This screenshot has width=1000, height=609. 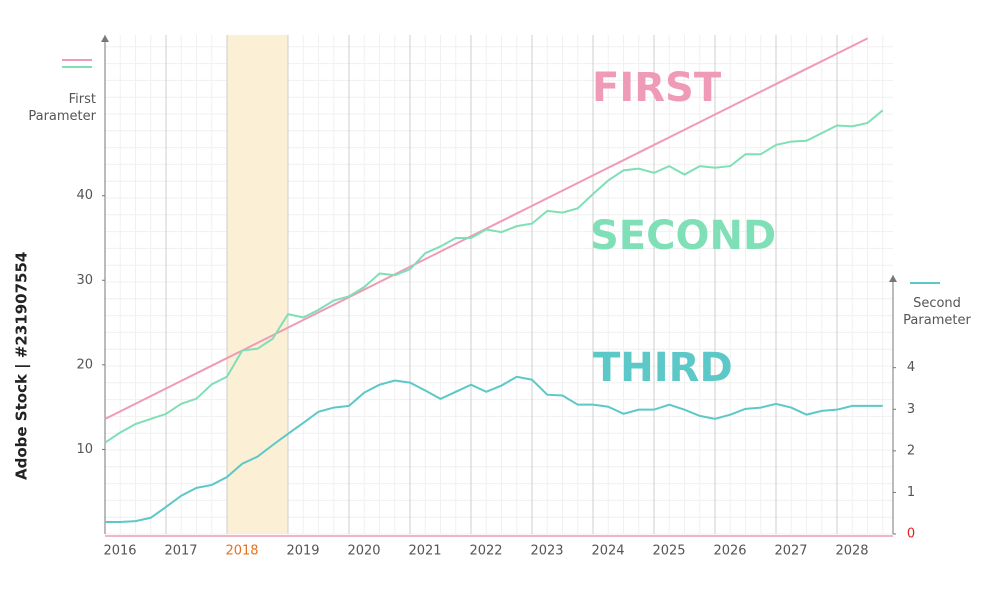 What do you see at coordinates (84, 364) in the screenshot?
I see `y-tick-label: 20` at bounding box center [84, 364].